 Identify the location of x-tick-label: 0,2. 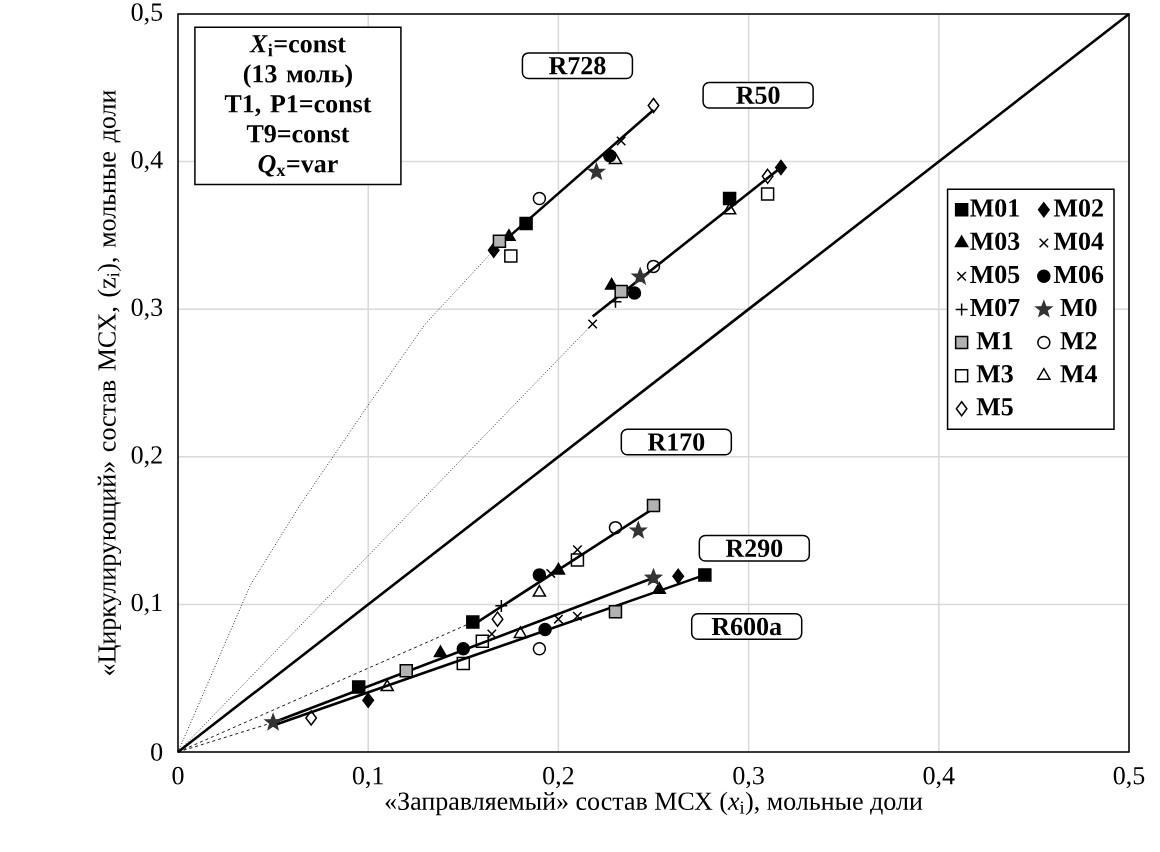
(558, 777).